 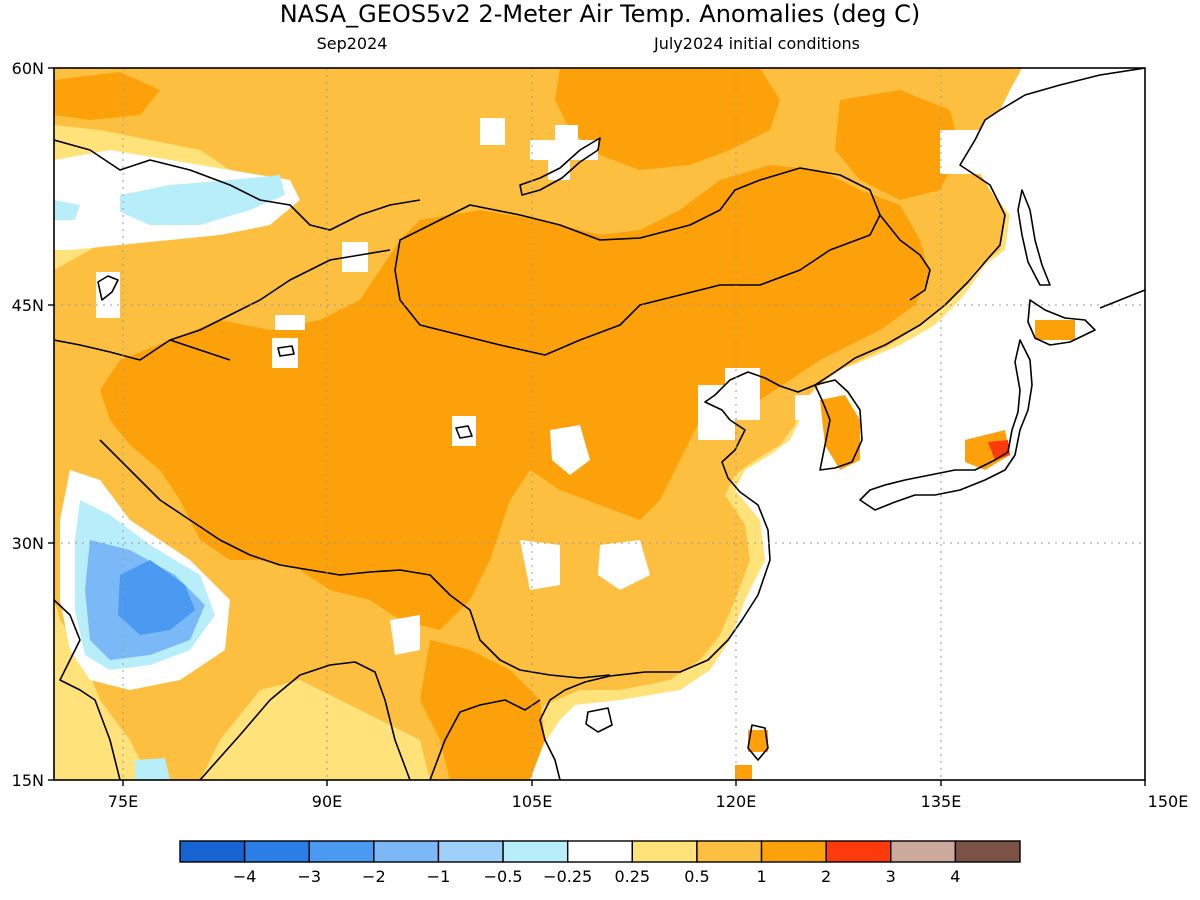 I want to click on border-himalaya, so click(x=355, y=559).